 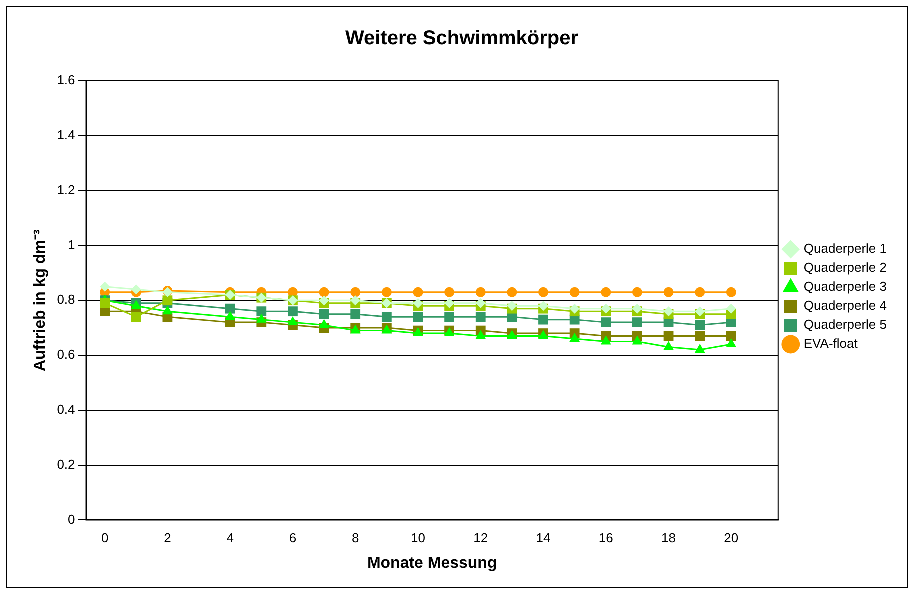 What do you see at coordinates (356, 538) in the screenshot?
I see `x-tick-label: 8` at bounding box center [356, 538].